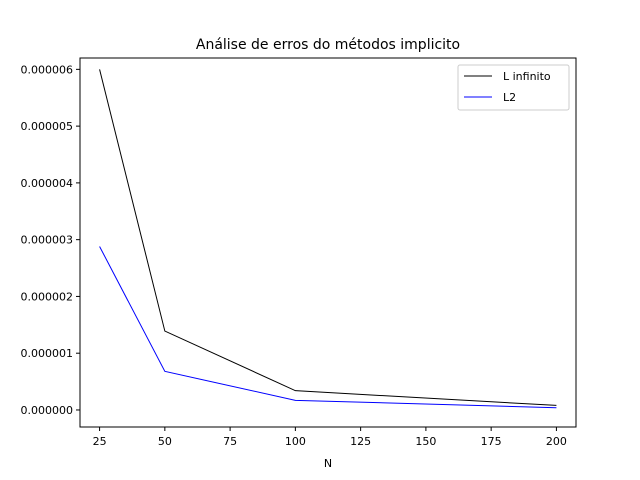 The image size is (640, 480). I want to click on y-tick-label: 0.000006, so click(47, 69).